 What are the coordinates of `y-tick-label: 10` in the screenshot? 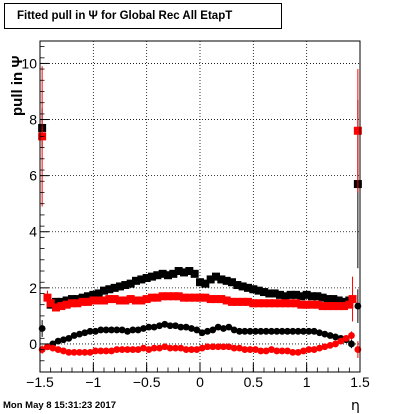 It's located at (29, 63).